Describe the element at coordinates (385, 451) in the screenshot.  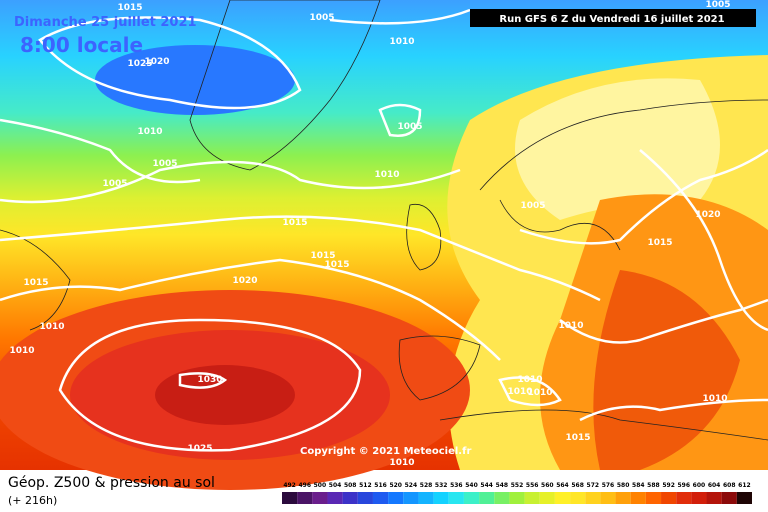
I see `copyright: Copyright © 2021 Meteociel.fr` at that location.